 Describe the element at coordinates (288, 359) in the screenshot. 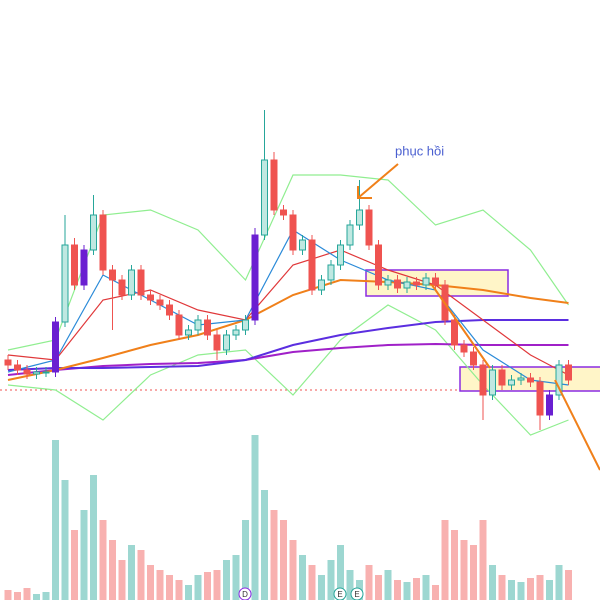

I see `indicator-line` at that location.